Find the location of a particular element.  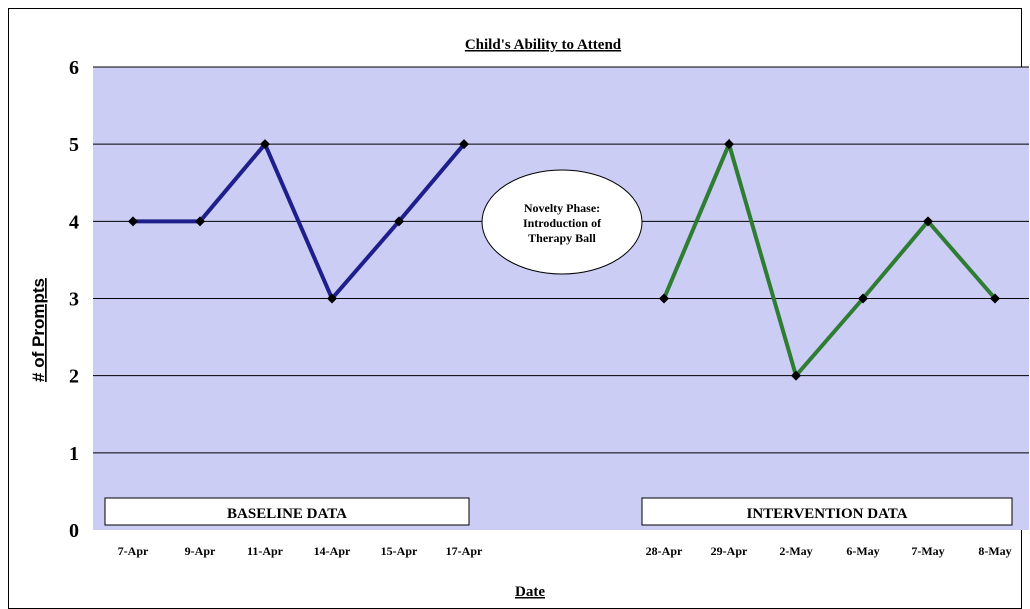

baseline-data-label: BASELINE DATA is located at coordinates (287, 514).